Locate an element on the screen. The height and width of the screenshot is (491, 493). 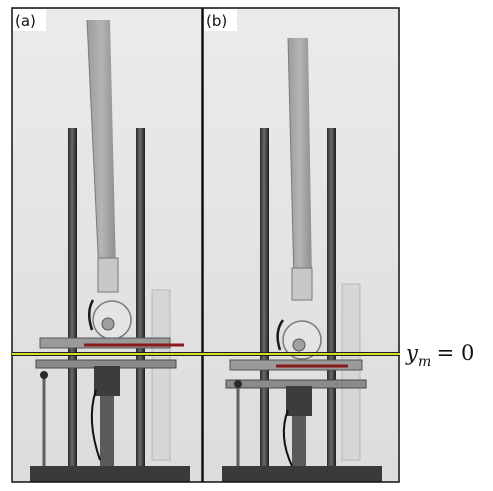
panel-b-beam-edge is located at coordinates (291, 160).